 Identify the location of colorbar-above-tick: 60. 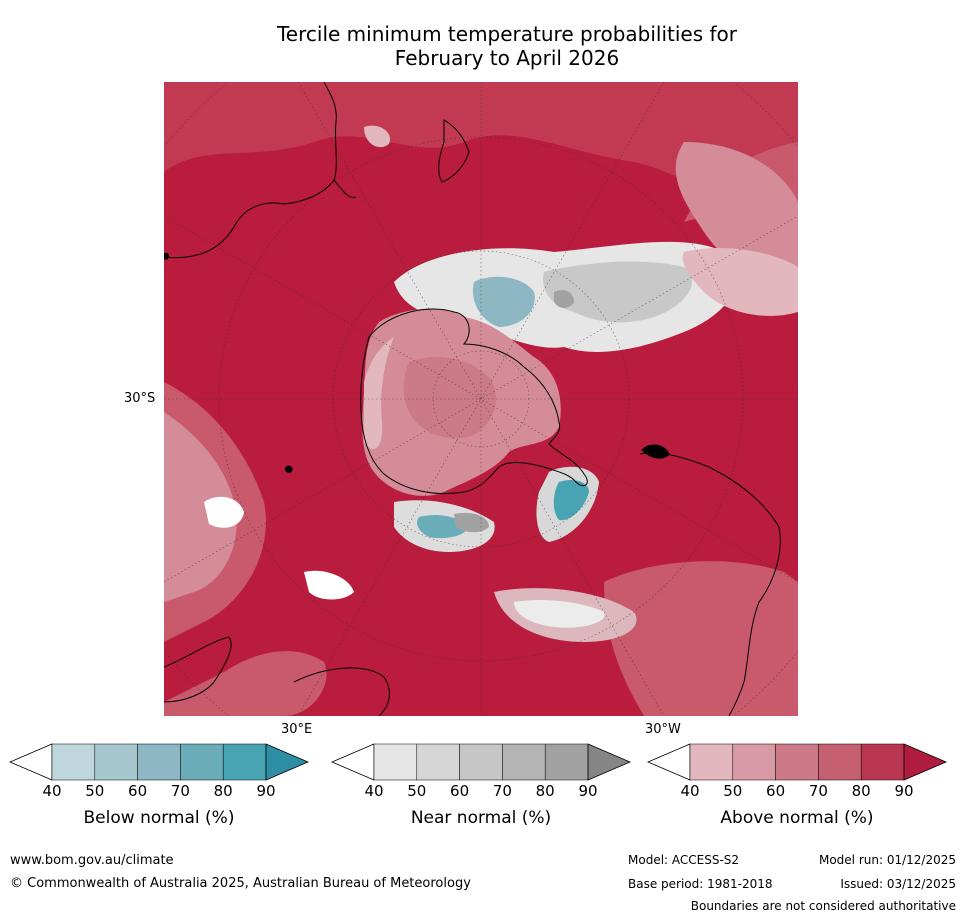
(776, 791).